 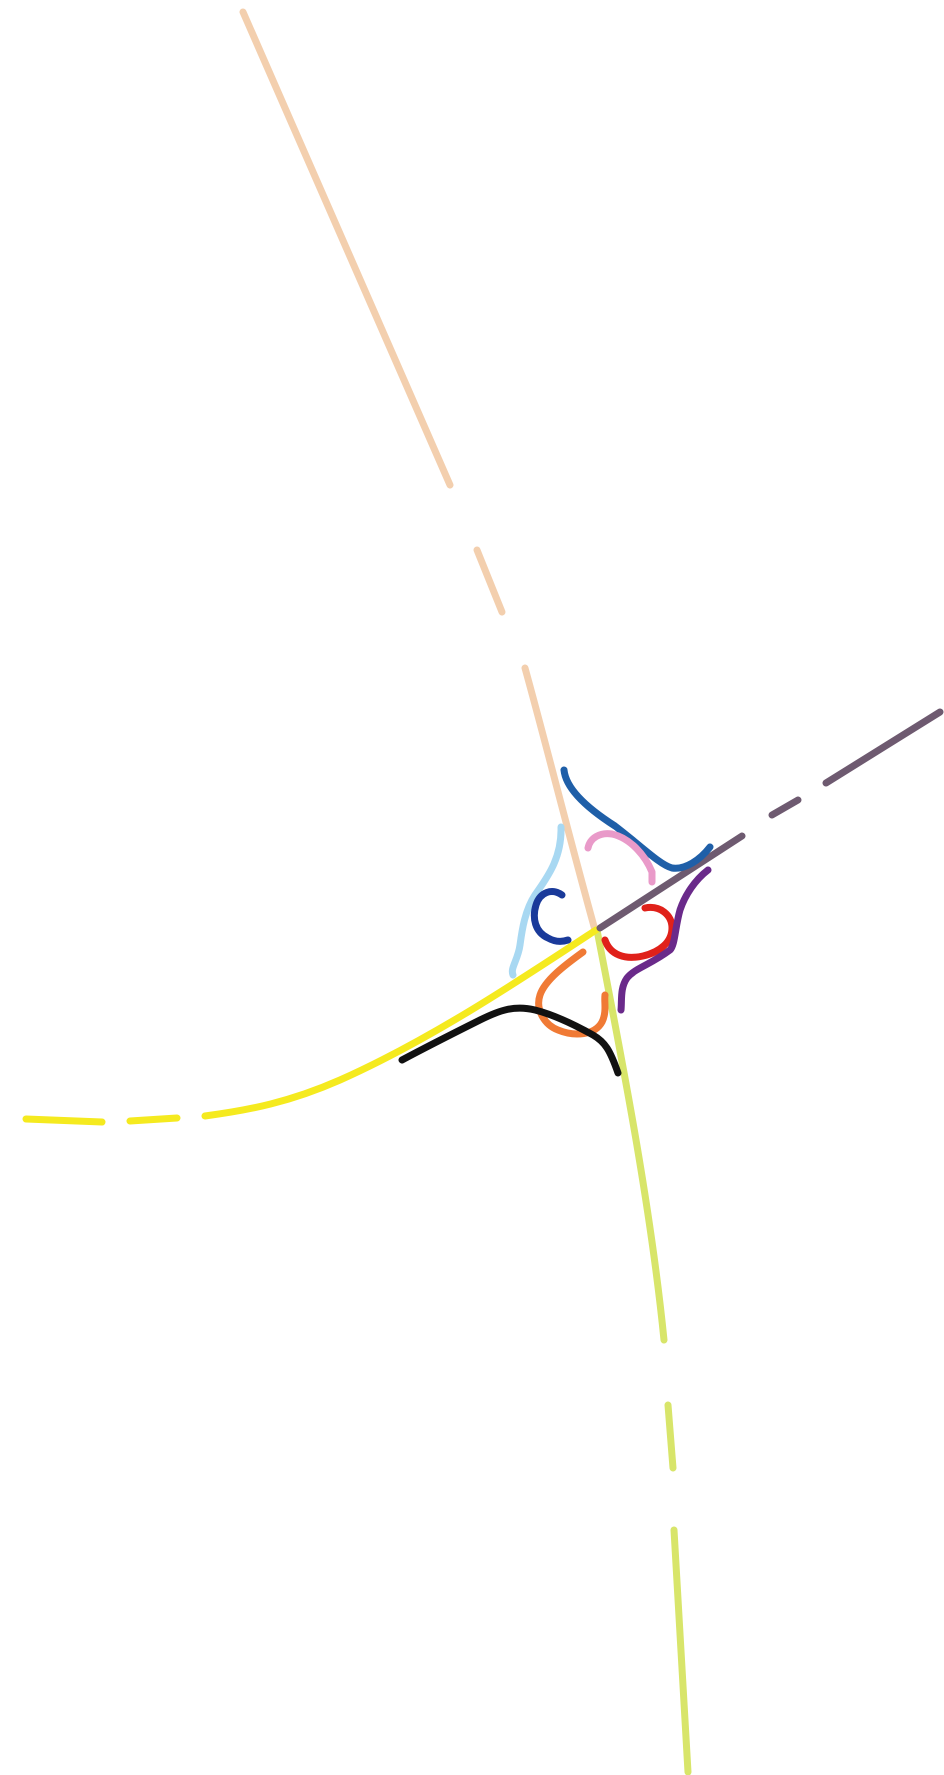 What do you see at coordinates (551, 916) in the screenshot?
I see `ramp-loop-navy` at bounding box center [551, 916].